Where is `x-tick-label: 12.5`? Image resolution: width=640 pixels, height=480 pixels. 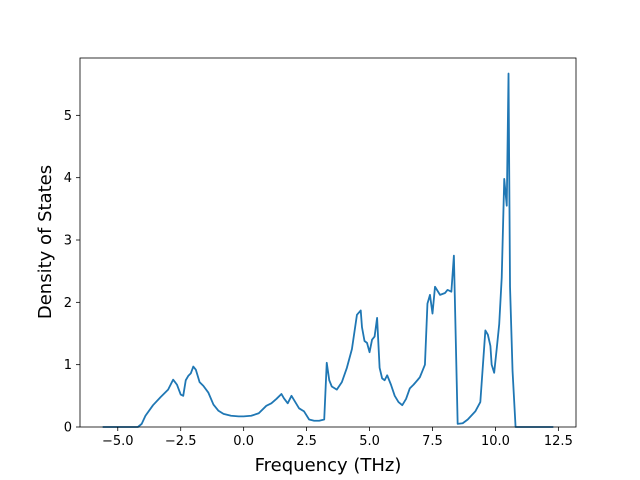 x-tick-label: 12.5 is located at coordinates (558, 441).